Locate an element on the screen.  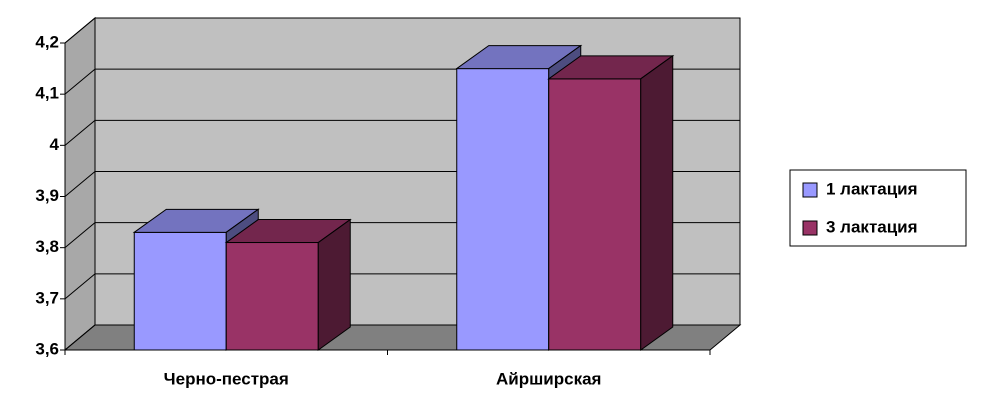
y-tick-label: 4,2 is located at coordinates (47, 41).